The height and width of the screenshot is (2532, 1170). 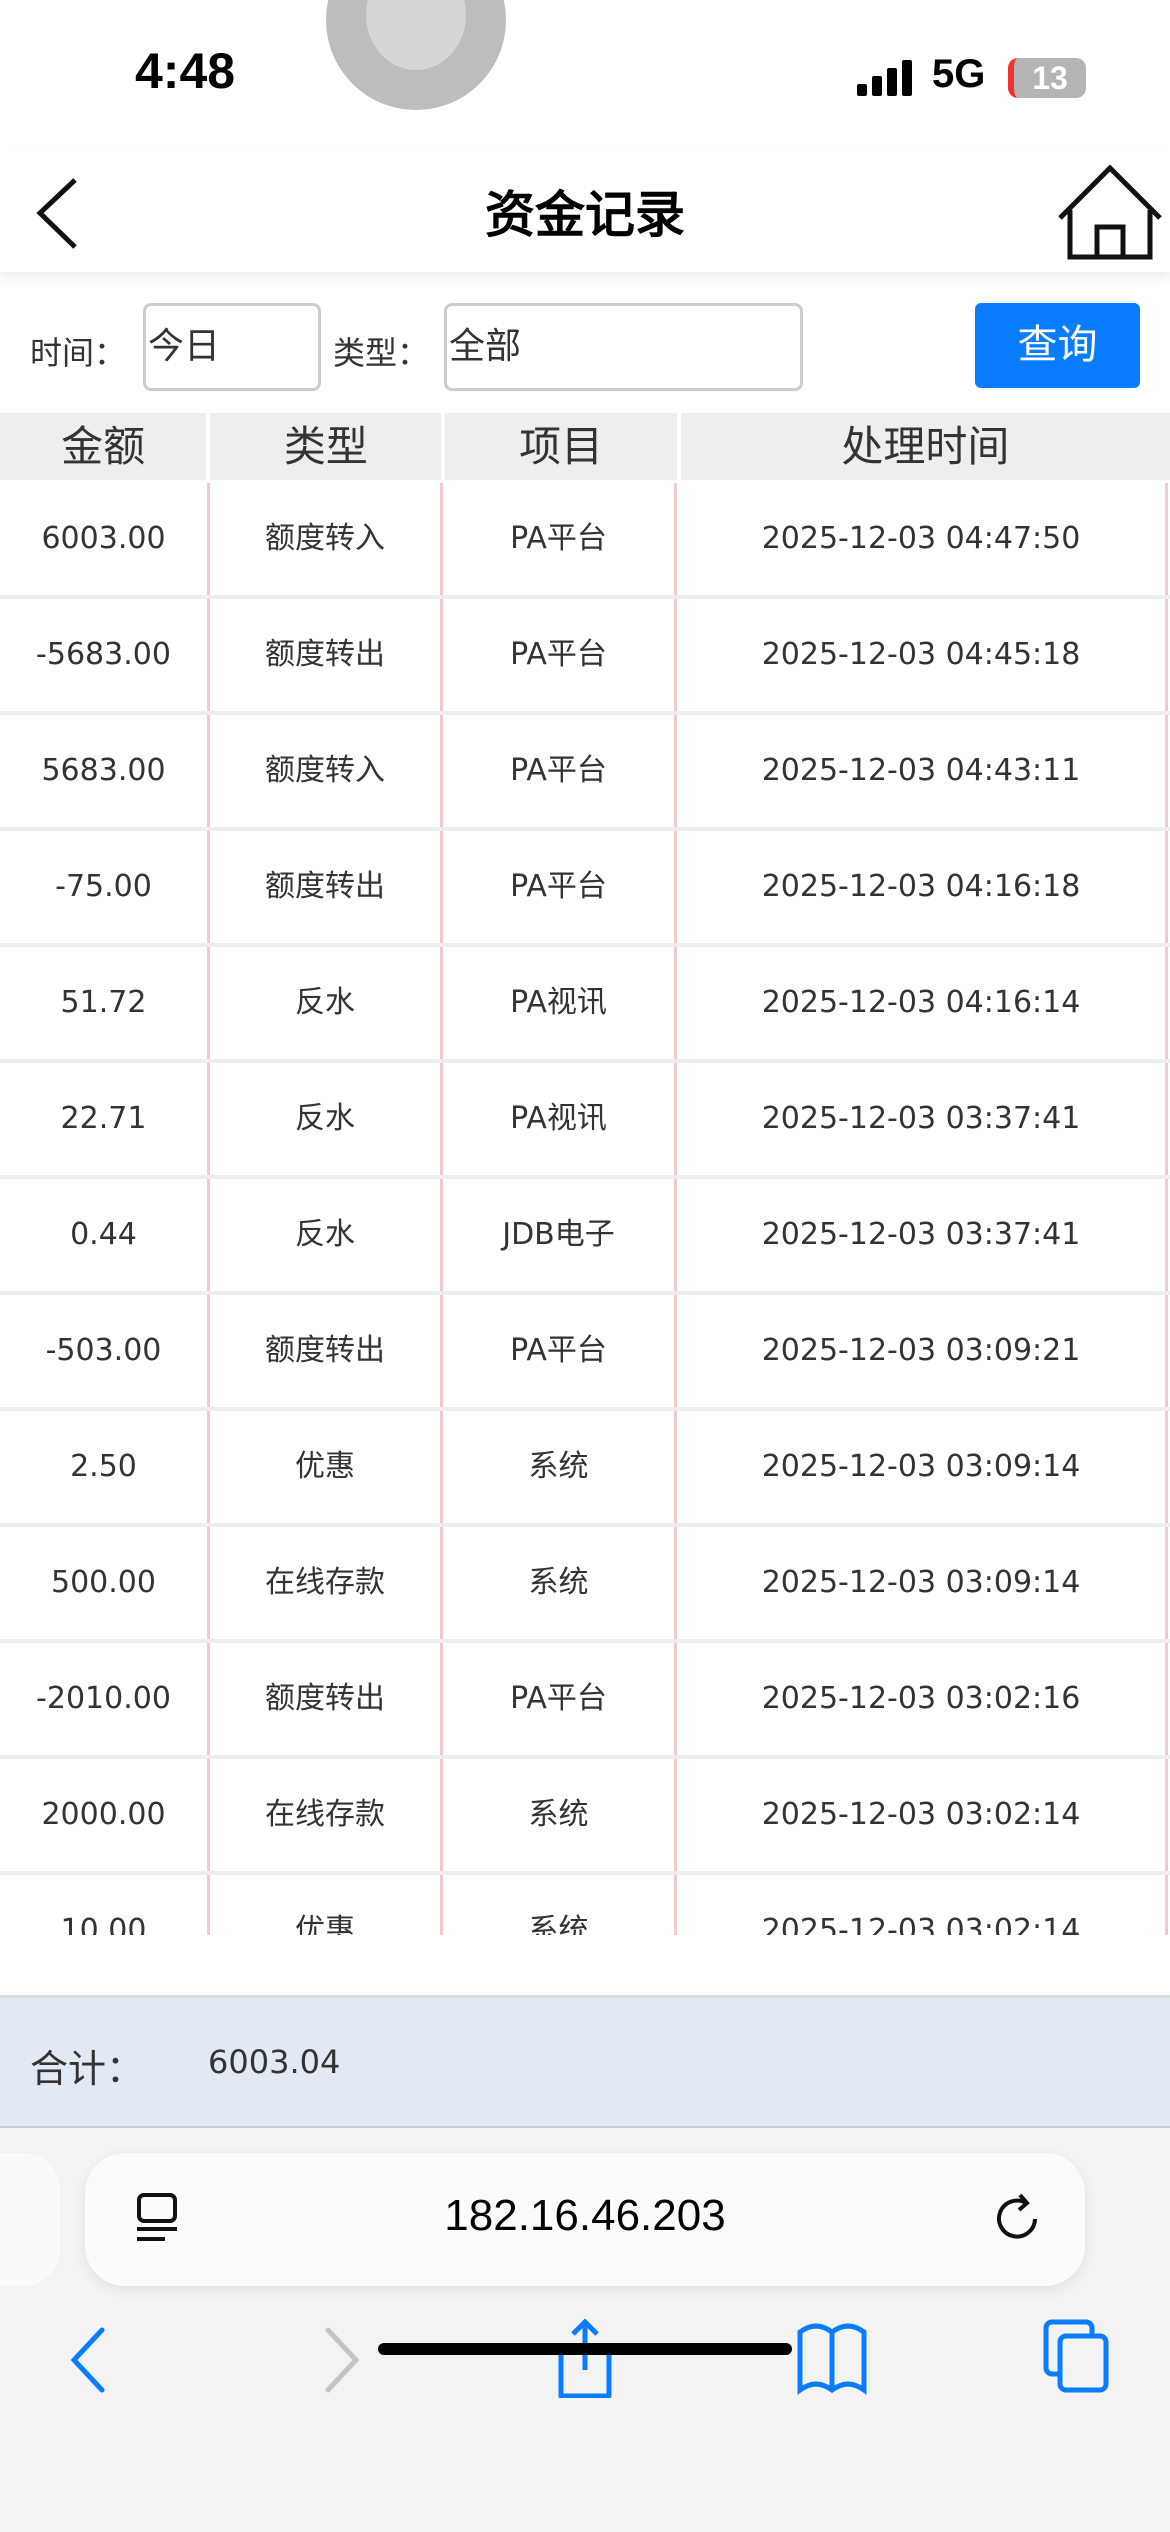 What do you see at coordinates (105, 1815) in the screenshot?
I see `cell-amount: 2000.00` at bounding box center [105, 1815].